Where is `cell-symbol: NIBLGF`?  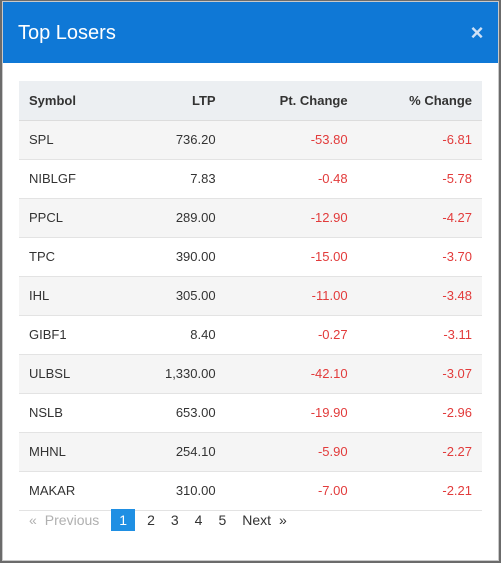 cell-symbol: NIBLGF is located at coordinates (52, 178).